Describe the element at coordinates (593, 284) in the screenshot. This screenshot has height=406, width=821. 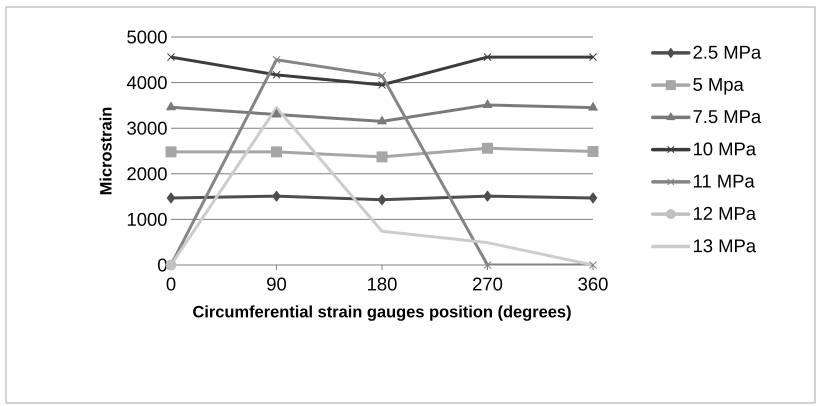
I see `x-tick-label: 360` at that location.